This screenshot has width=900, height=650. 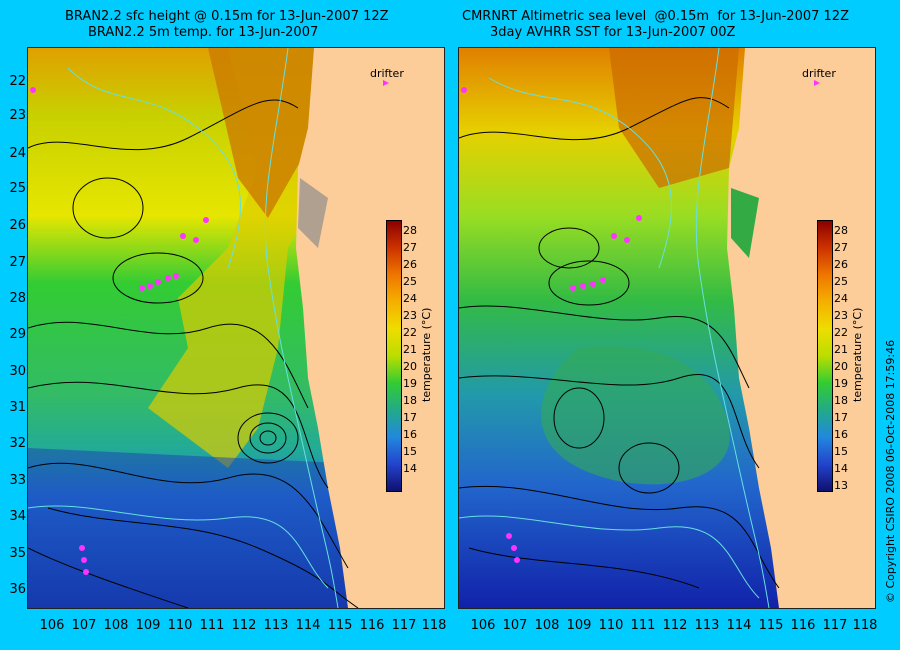 What do you see at coordinates (17, 298) in the screenshot?
I see `lat-label: 28` at bounding box center [17, 298].